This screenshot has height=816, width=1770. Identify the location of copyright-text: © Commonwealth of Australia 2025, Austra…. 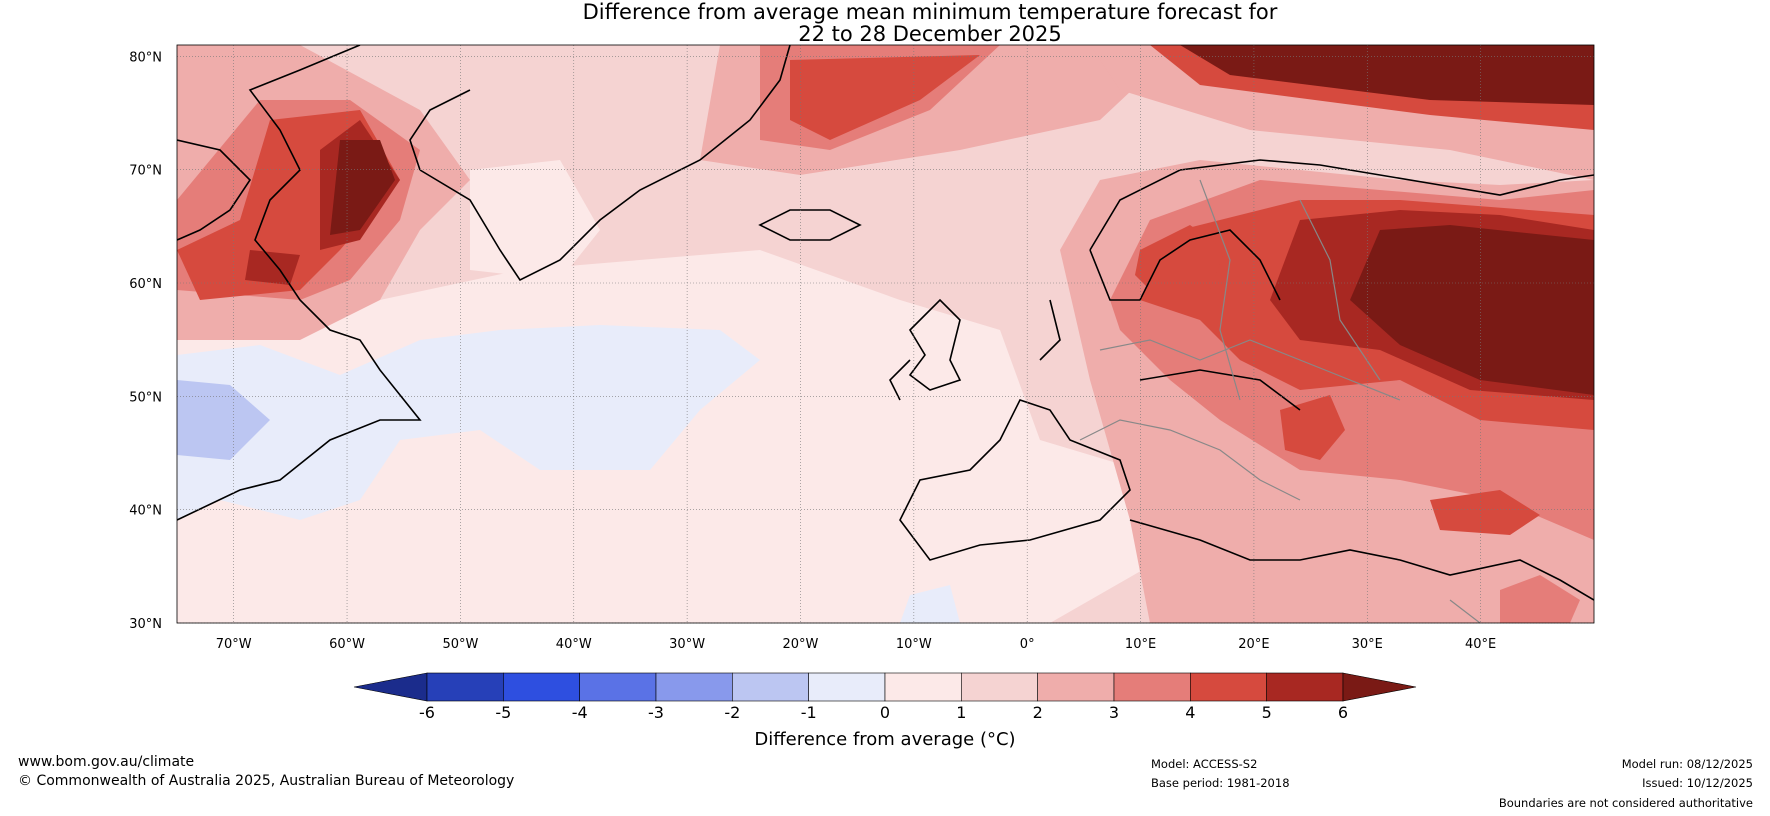
(266, 781).